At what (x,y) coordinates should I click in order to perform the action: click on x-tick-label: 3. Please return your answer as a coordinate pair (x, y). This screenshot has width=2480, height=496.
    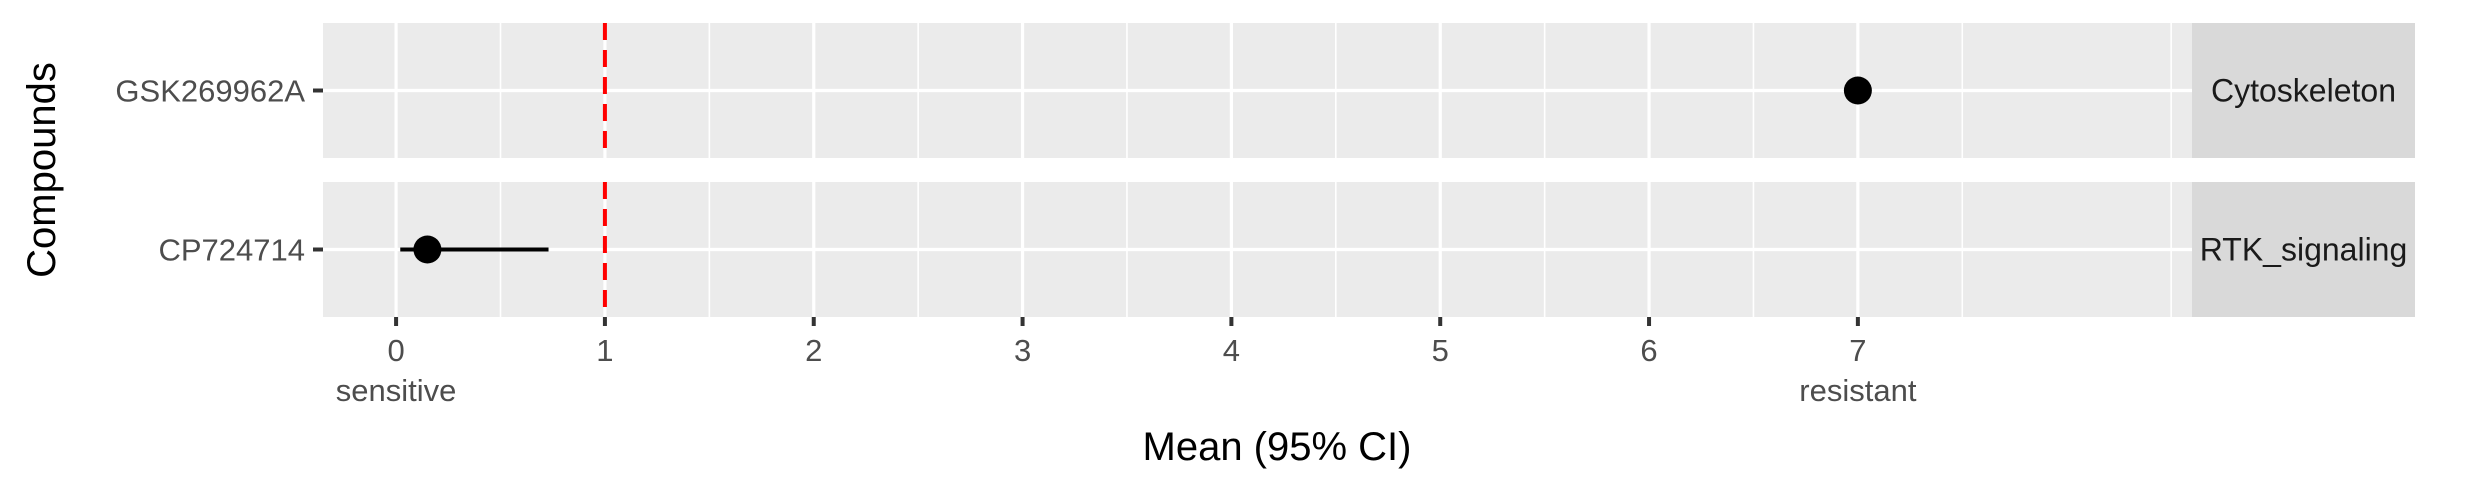
    Looking at the image, I should click on (1022, 350).